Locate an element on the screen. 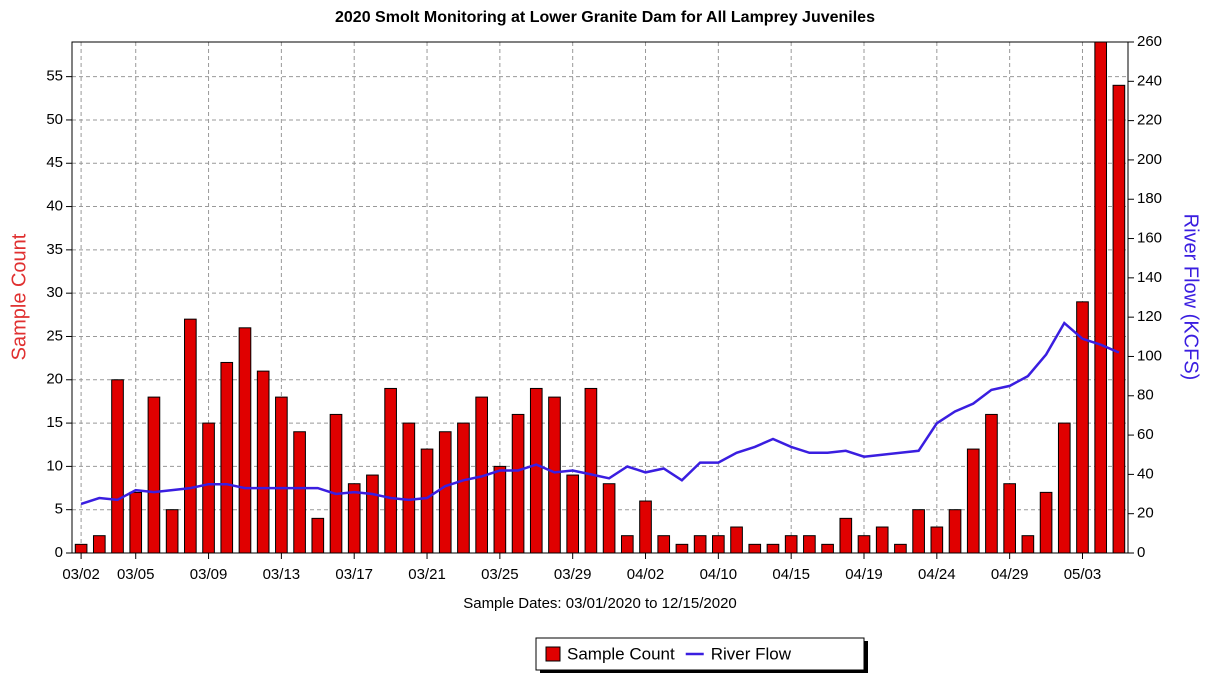 The height and width of the screenshot is (674, 1214). x-tick-label: 03/25 is located at coordinates (500, 574).